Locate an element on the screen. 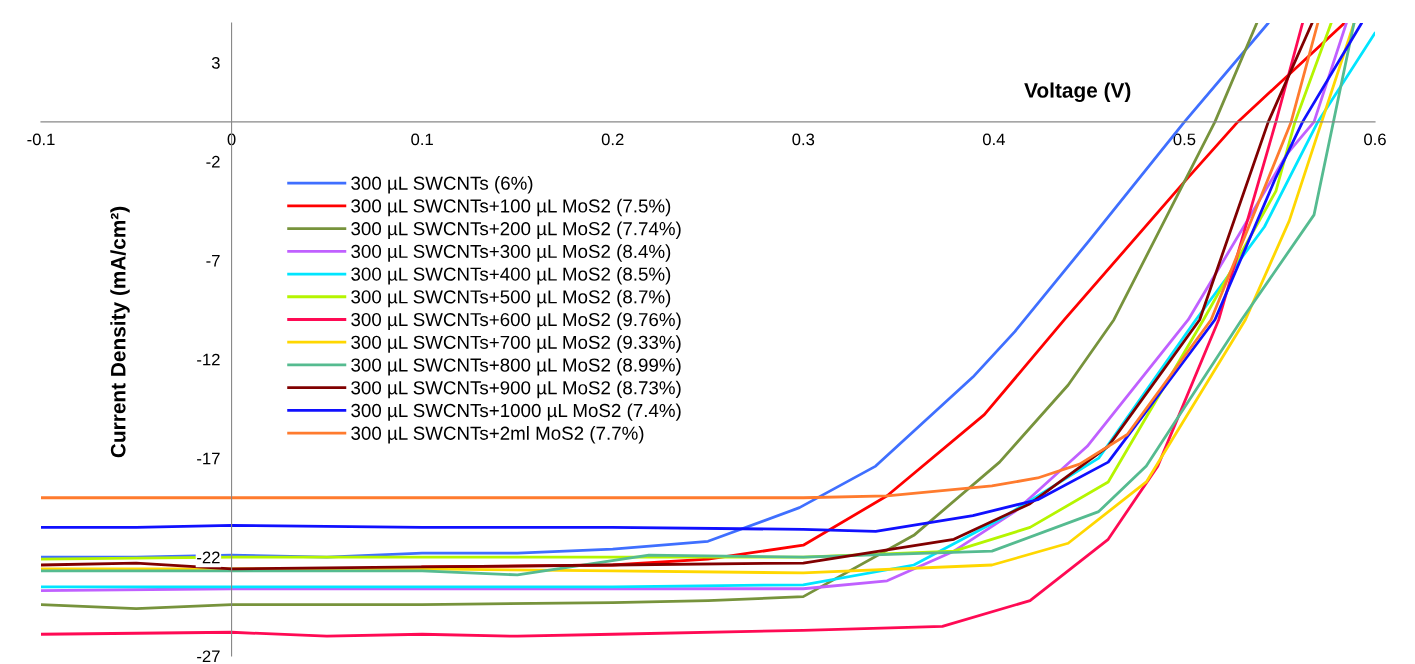  legend-label: 300 µL SWCNTs+500 µL MoS2 (8.7%) is located at coordinates (511, 298).